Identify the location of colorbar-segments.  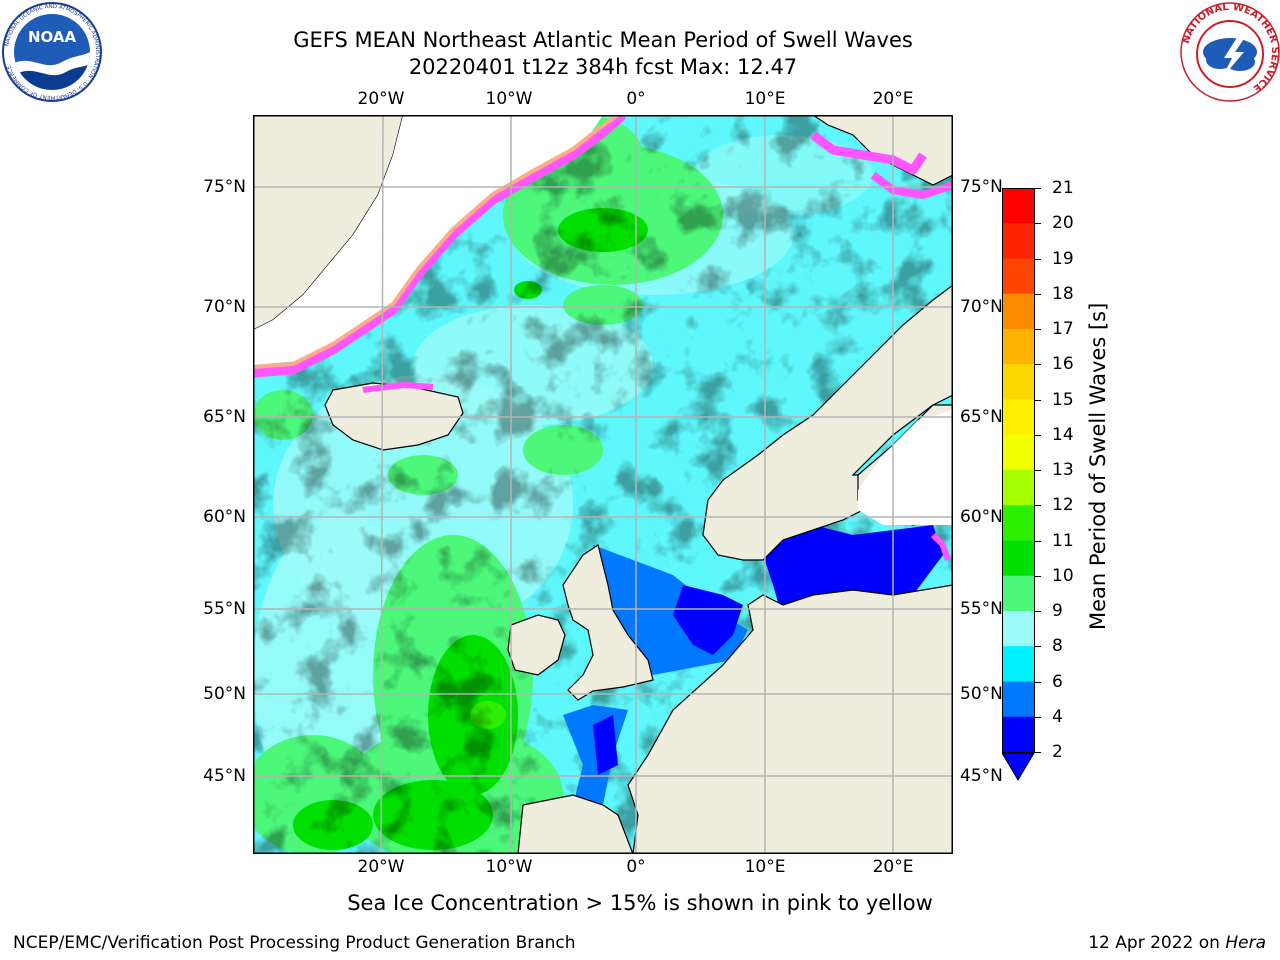
(1018, 470).